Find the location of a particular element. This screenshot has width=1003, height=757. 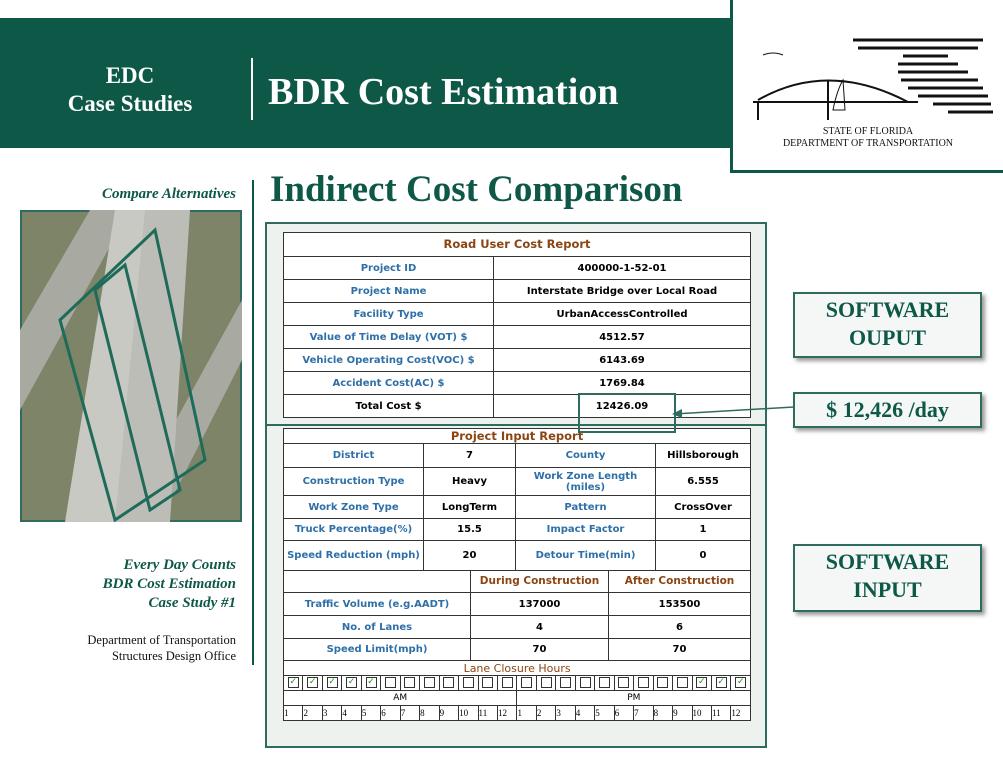

value-cell: 137000 is located at coordinates (539, 604).